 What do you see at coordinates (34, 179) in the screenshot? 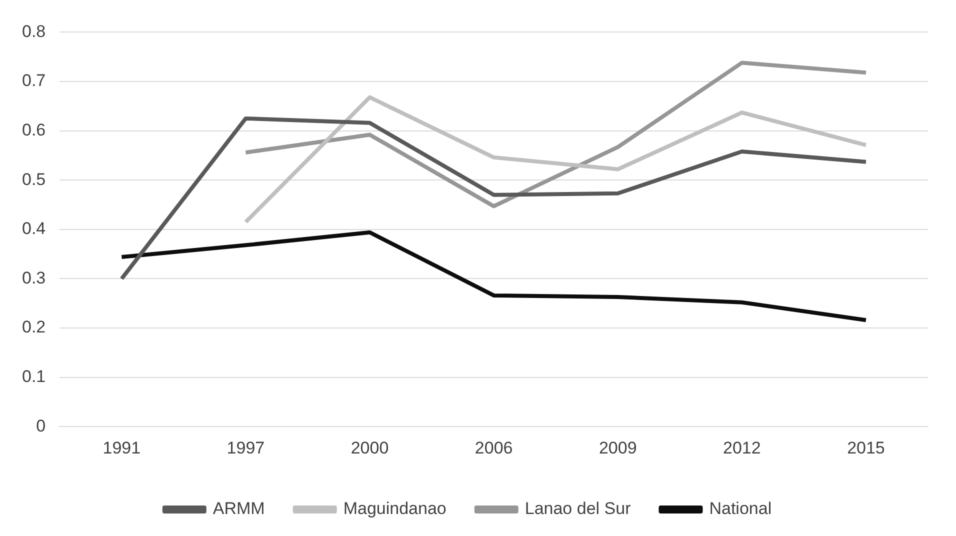
I see `y-tick-label: 0.5` at bounding box center [34, 179].